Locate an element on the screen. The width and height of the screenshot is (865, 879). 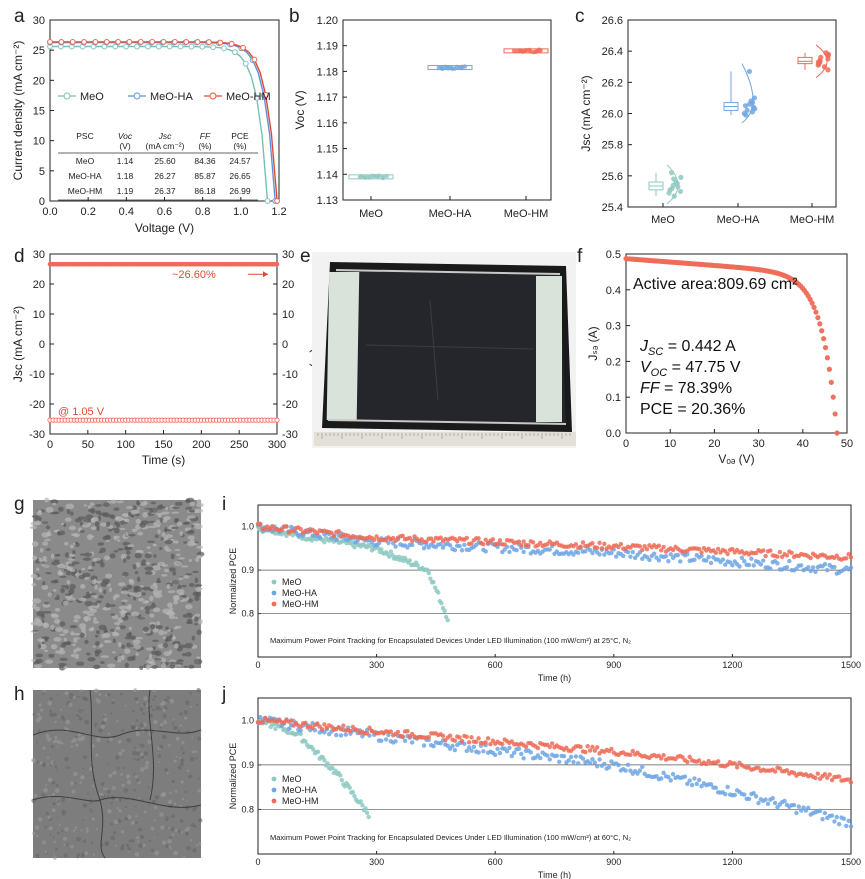
y2-tick-label: 30 is located at coordinates (288, 255).